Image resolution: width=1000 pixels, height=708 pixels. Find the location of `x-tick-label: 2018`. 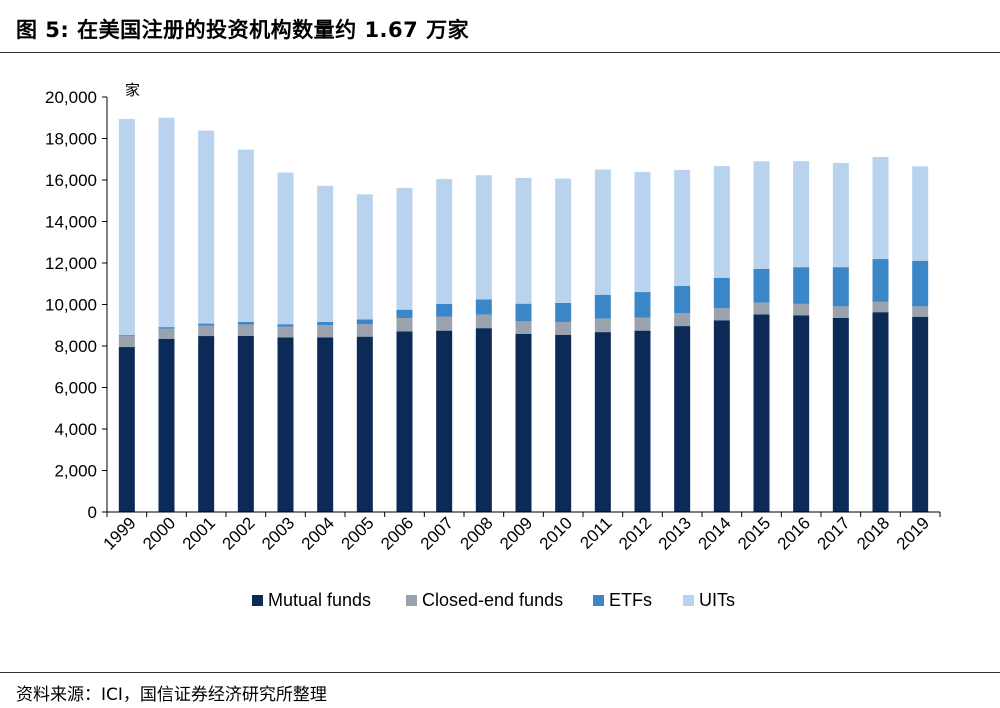

x-tick-label: 2018 is located at coordinates (873, 533).